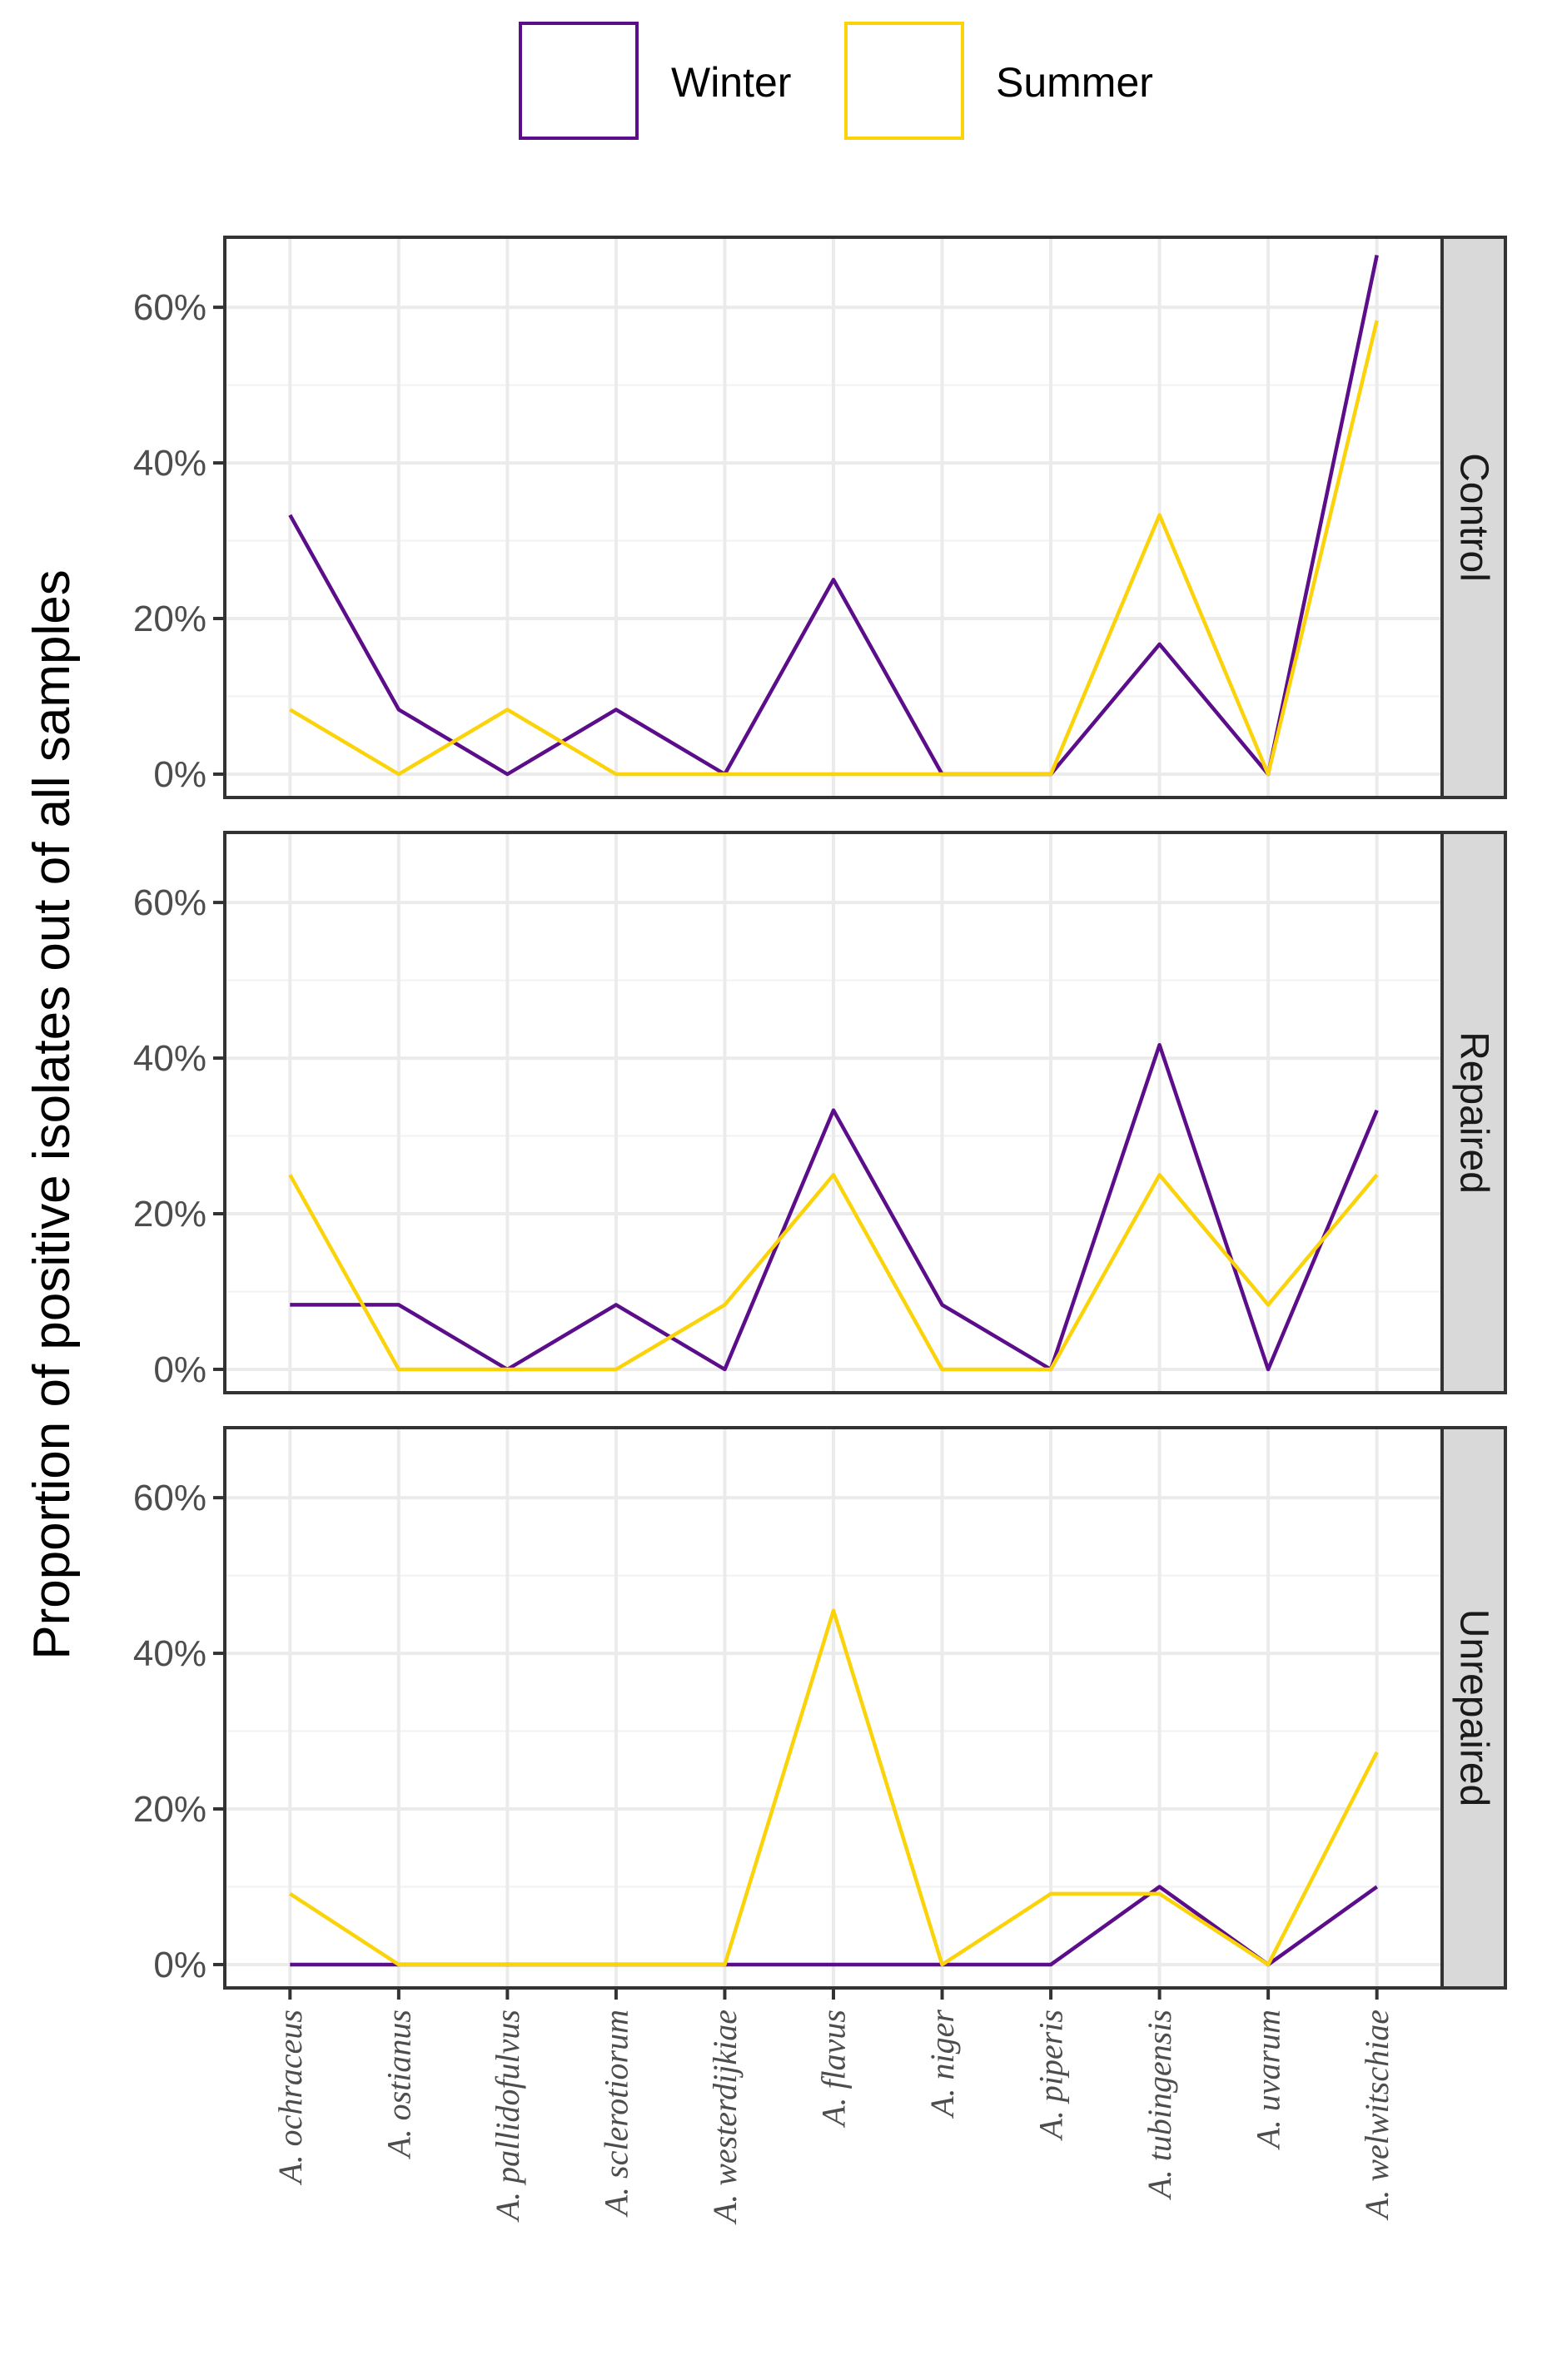 This screenshot has width=1552, height=2380. I want to click on x-tick-label-a-sclerotiorum: A. sclerotiorum, so click(615, 2114).